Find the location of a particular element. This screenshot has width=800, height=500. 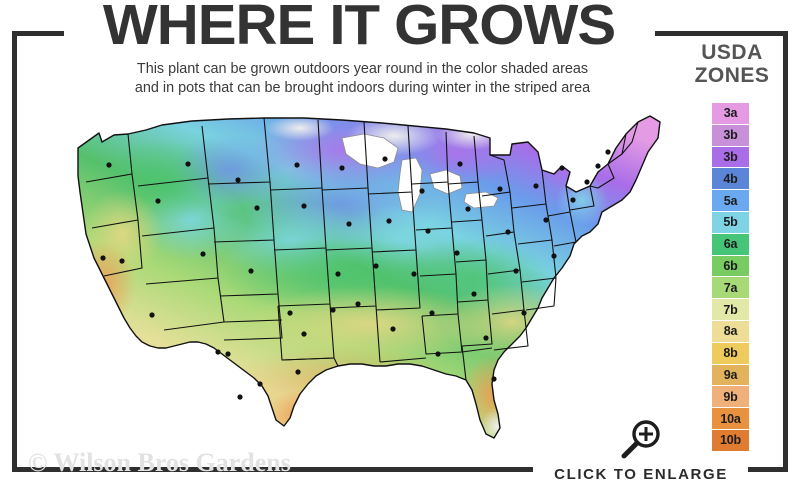

legend-title: USDA ZONES is located at coordinates (732, 64).